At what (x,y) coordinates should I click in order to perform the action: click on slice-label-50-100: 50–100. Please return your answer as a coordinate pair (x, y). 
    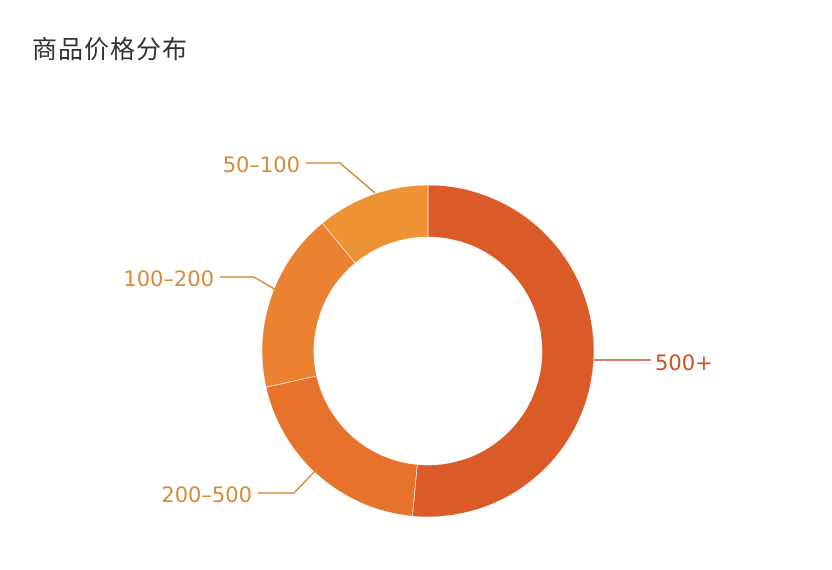
    Looking at the image, I should click on (261, 165).